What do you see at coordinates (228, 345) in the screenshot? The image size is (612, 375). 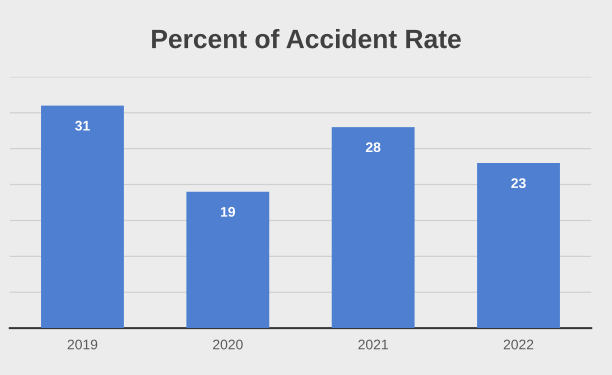 I see `x-tick-label: 2020` at bounding box center [228, 345].